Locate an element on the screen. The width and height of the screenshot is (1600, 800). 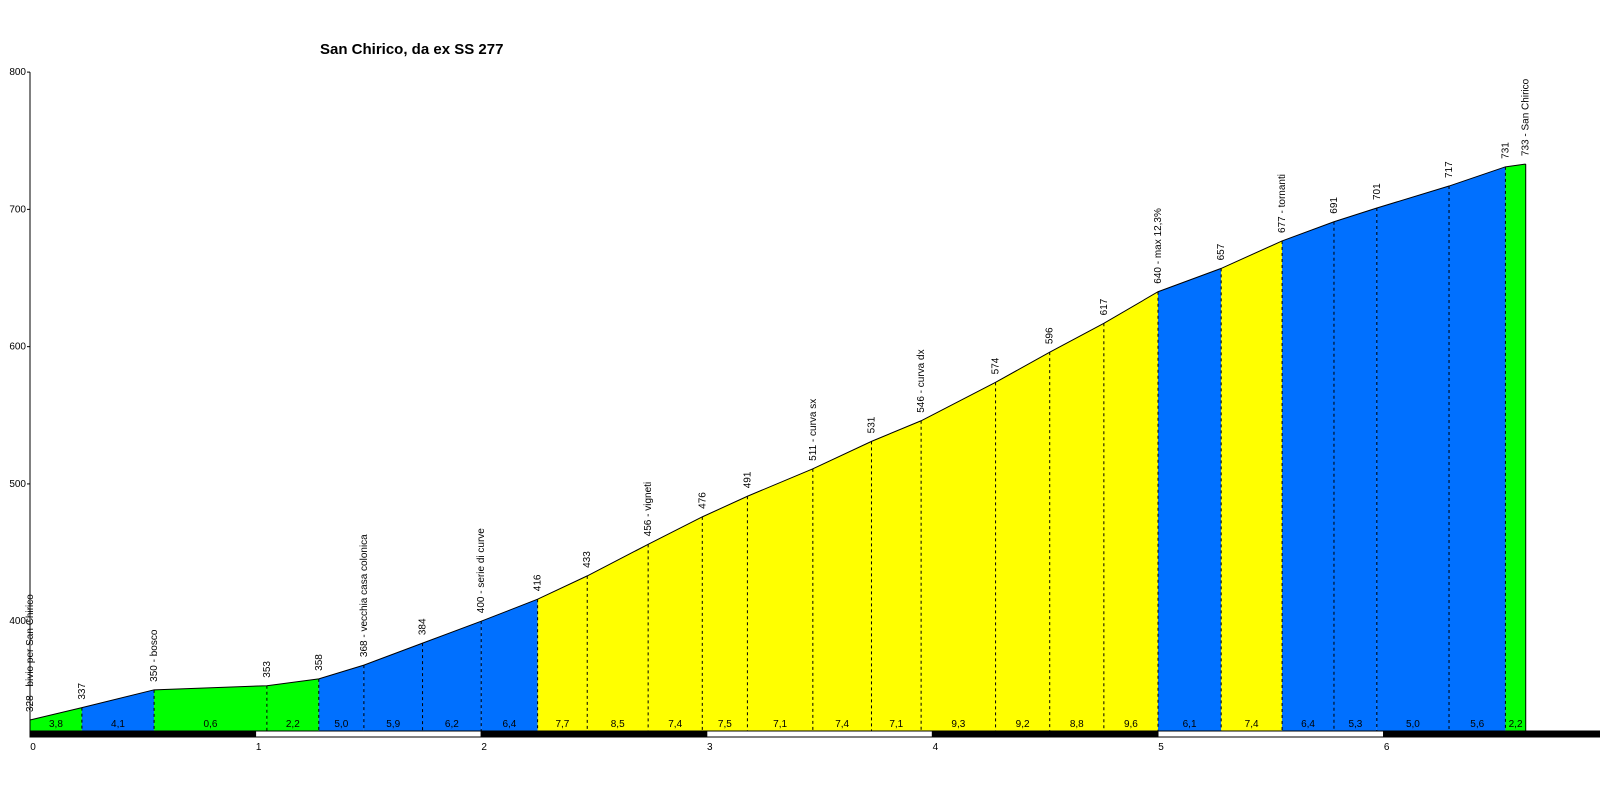
point-label: 731 is located at coordinates (1505, 150).